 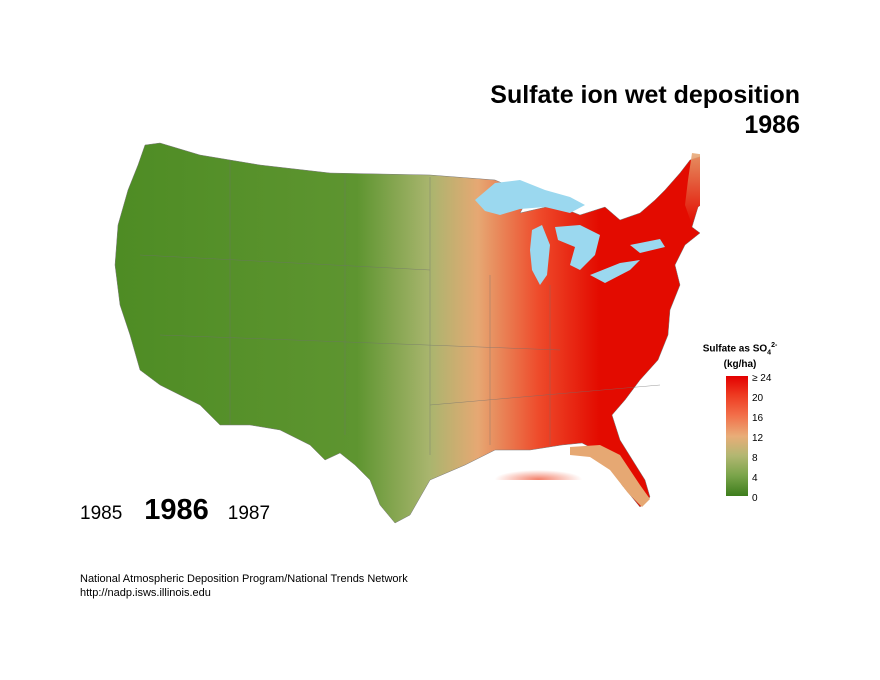 I want to click on legend-tick-8: 8, so click(x=755, y=458).